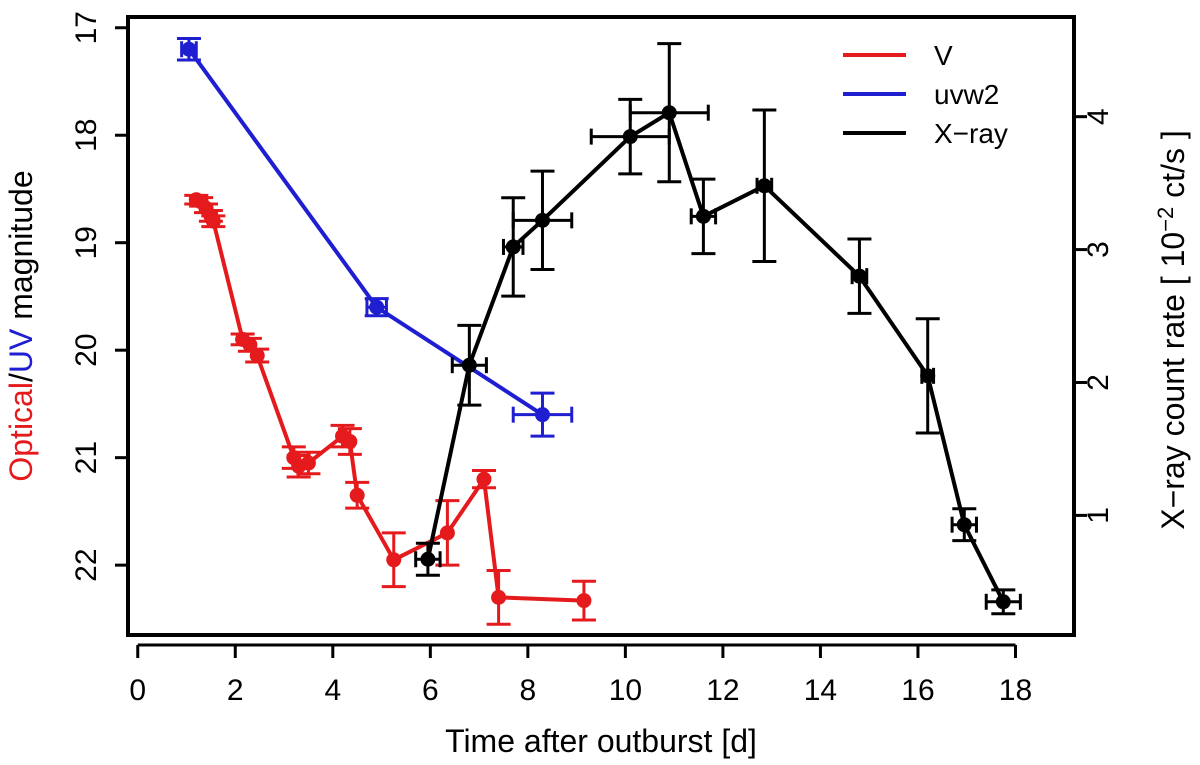  Describe the element at coordinates (86, 349) in the screenshot. I see `y-left-tick-label: 20` at that location.